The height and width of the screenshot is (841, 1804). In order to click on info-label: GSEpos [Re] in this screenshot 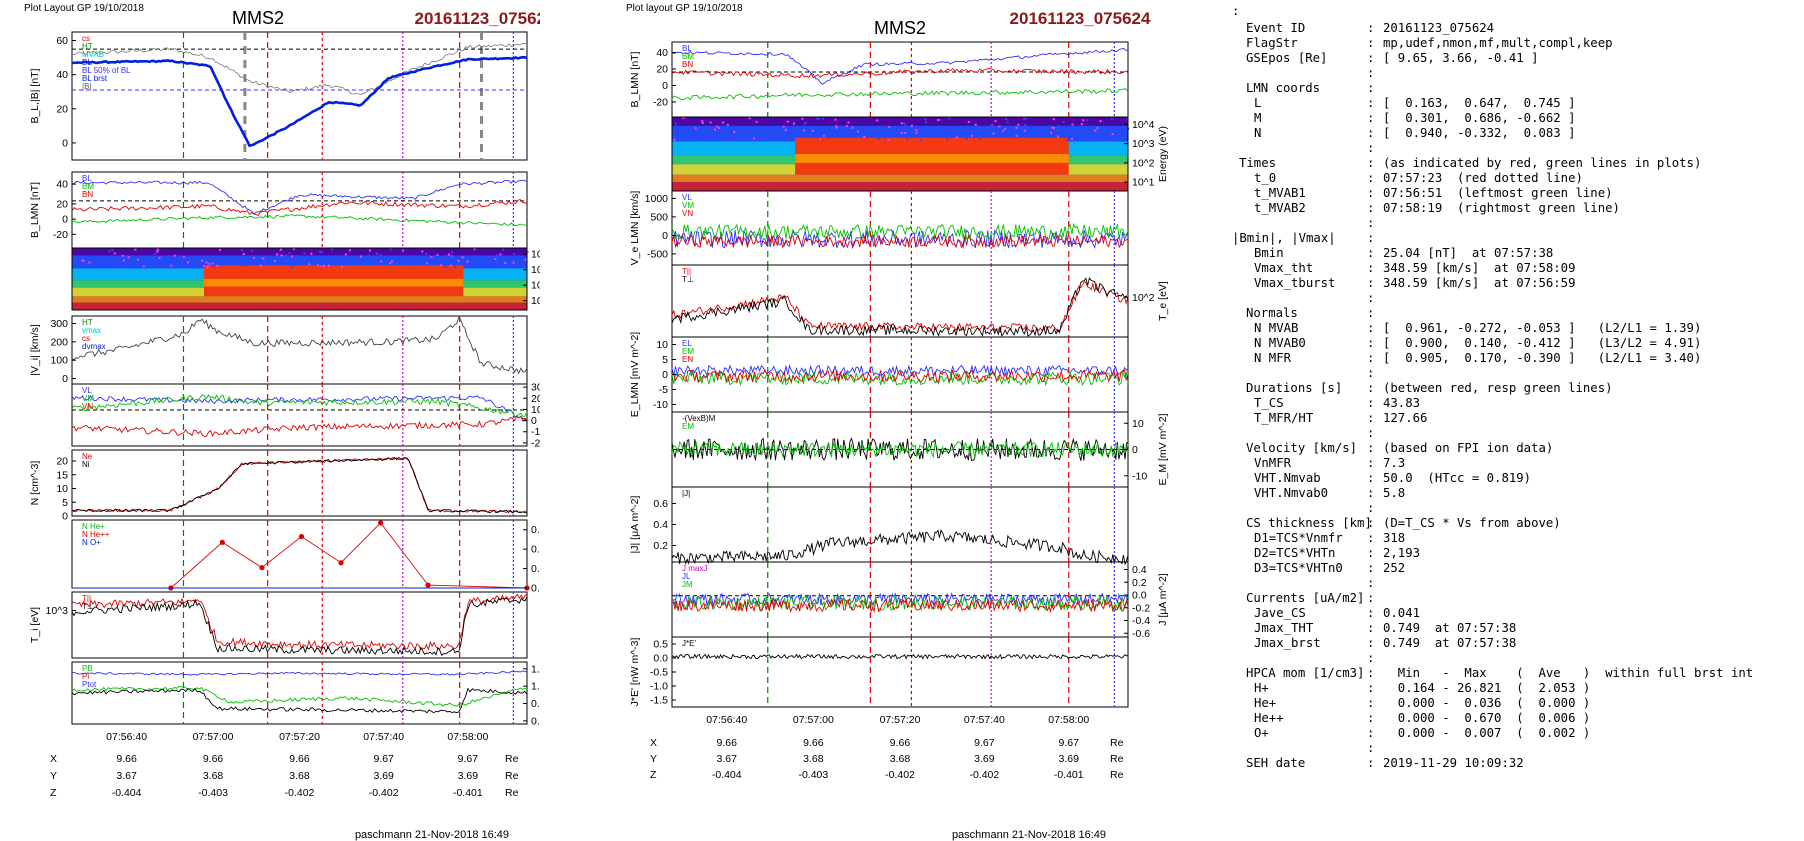, I will do `click(1287, 58)`.